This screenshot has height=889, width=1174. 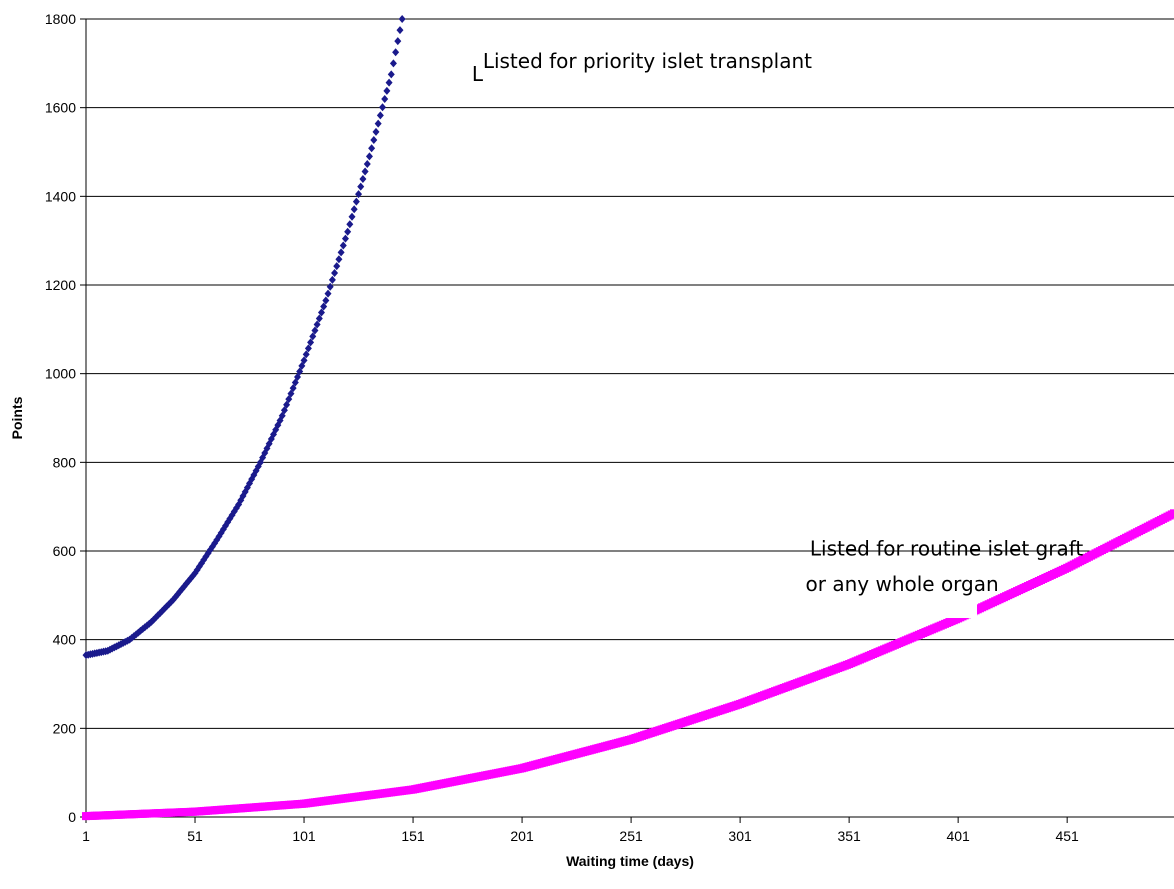 What do you see at coordinates (60, 19) in the screenshot?
I see `y-tick-label: 1800` at bounding box center [60, 19].